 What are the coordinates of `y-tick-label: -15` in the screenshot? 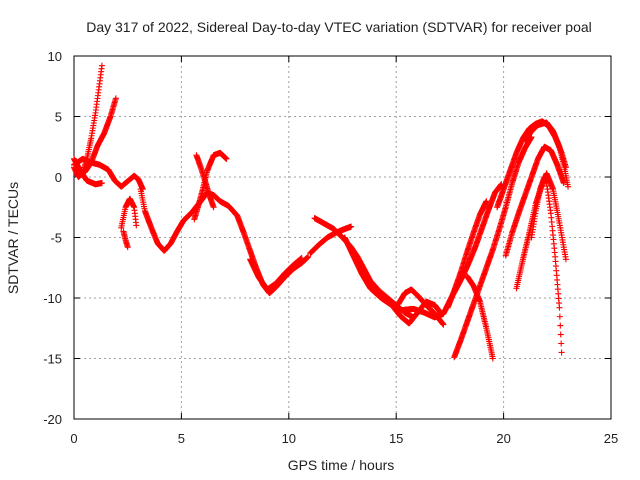 It's located at (52, 359).